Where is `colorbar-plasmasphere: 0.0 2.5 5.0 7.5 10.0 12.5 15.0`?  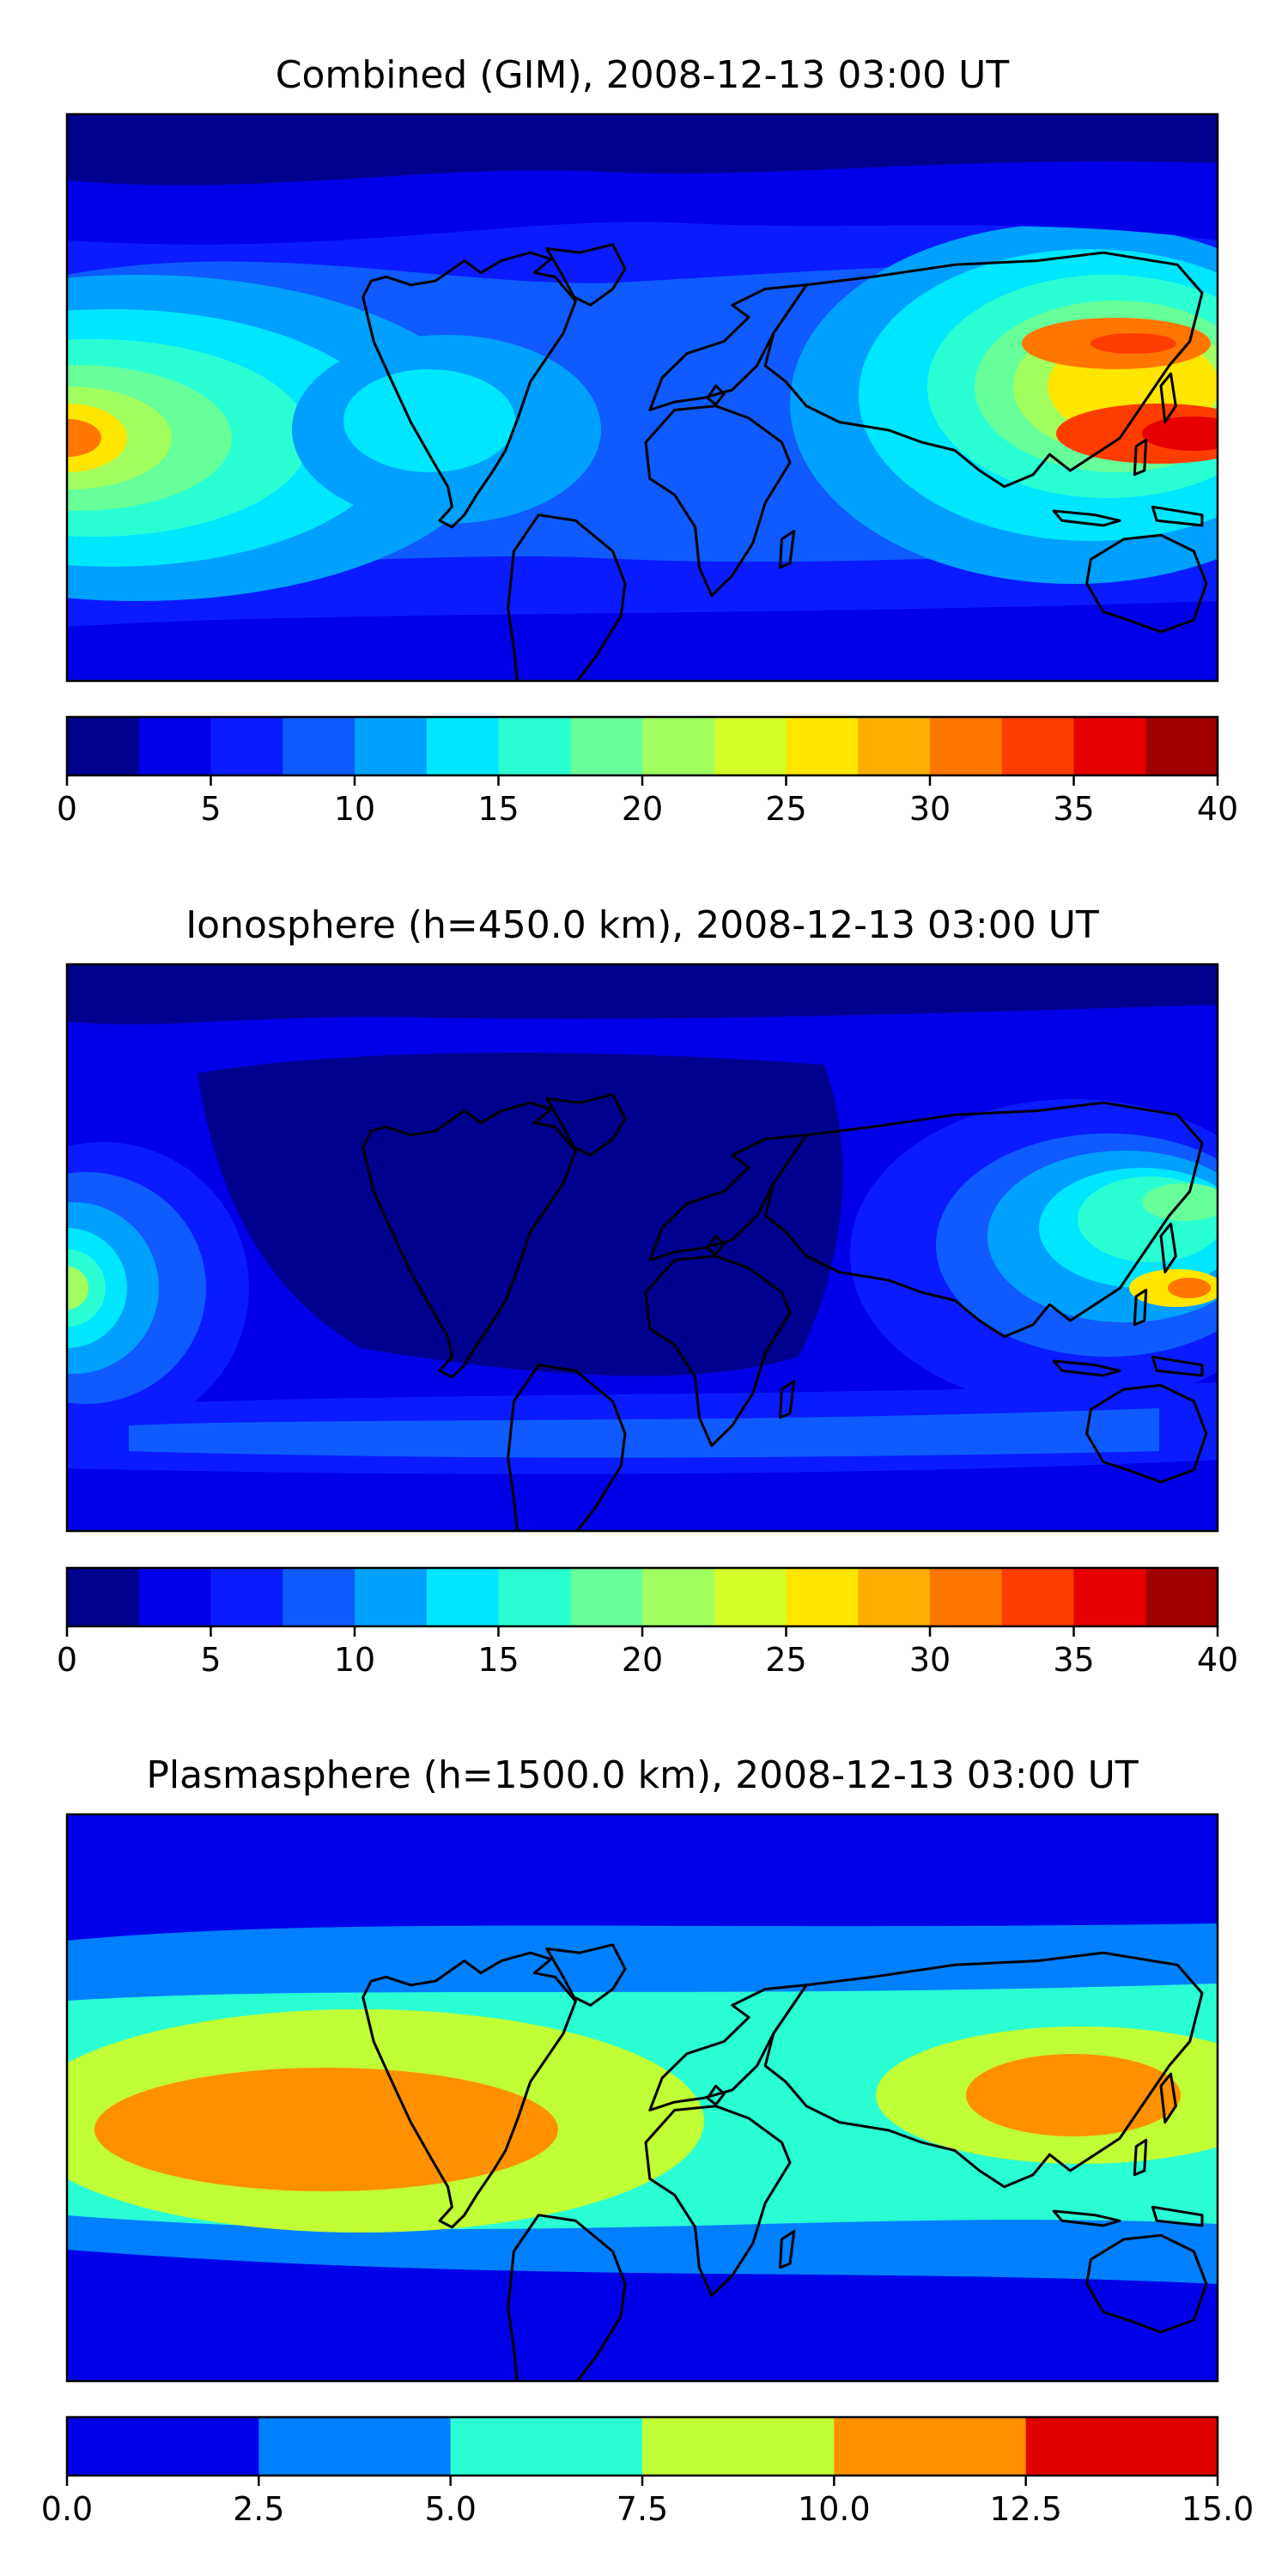 colorbar-plasmasphere: 0.0 2.5 5.0 7.5 10.0 12.5 15.0 is located at coordinates (648, 2471).